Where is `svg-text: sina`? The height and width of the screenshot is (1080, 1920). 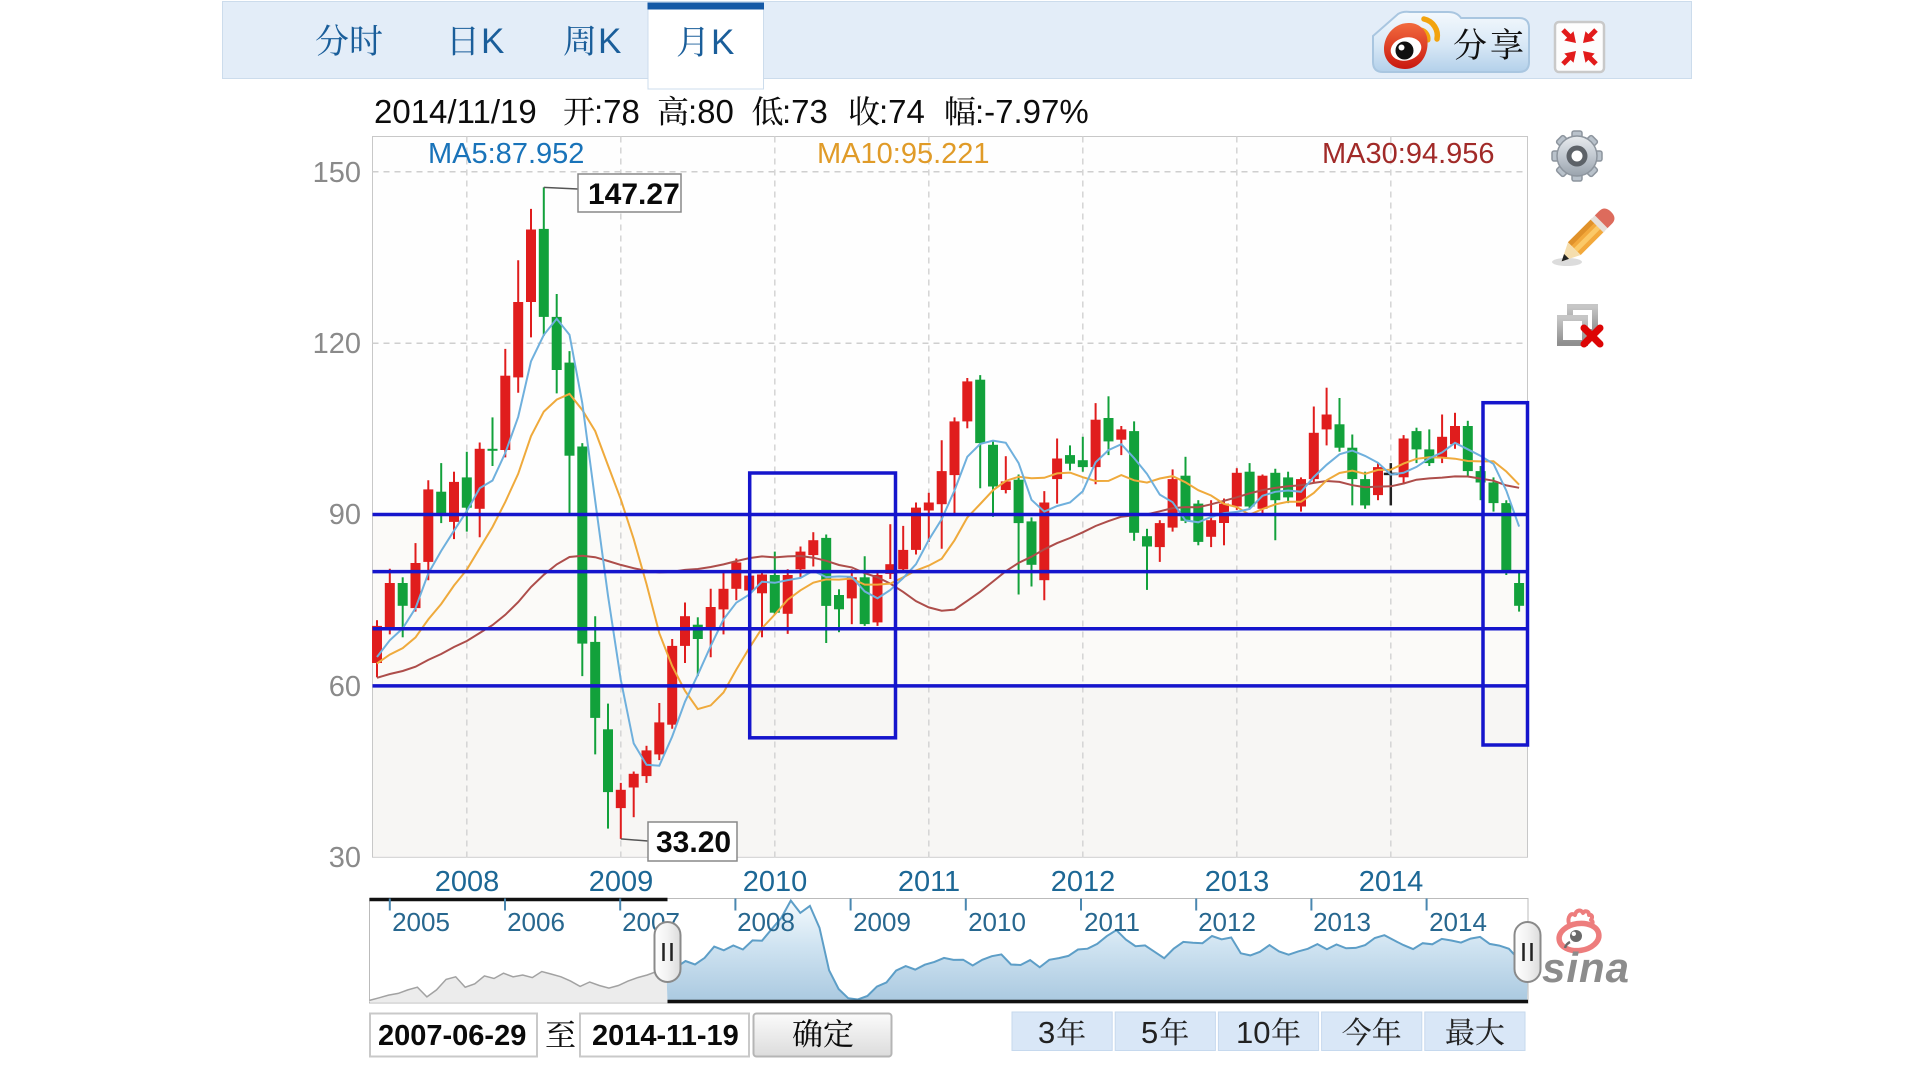
svg-text: sina is located at coordinates (1586, 967).